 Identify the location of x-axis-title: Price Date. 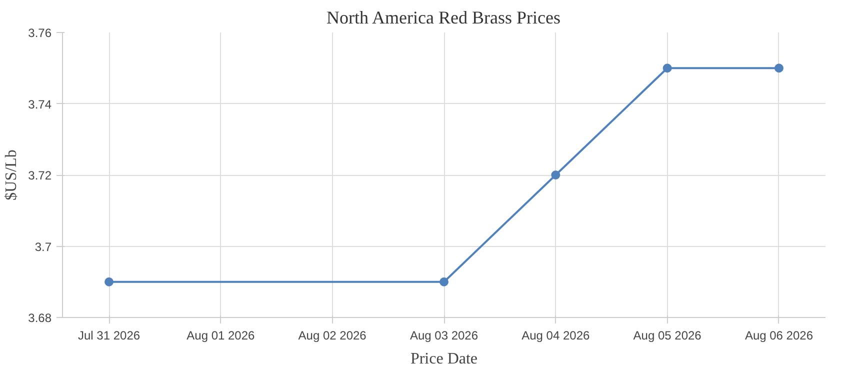
(444, 359).